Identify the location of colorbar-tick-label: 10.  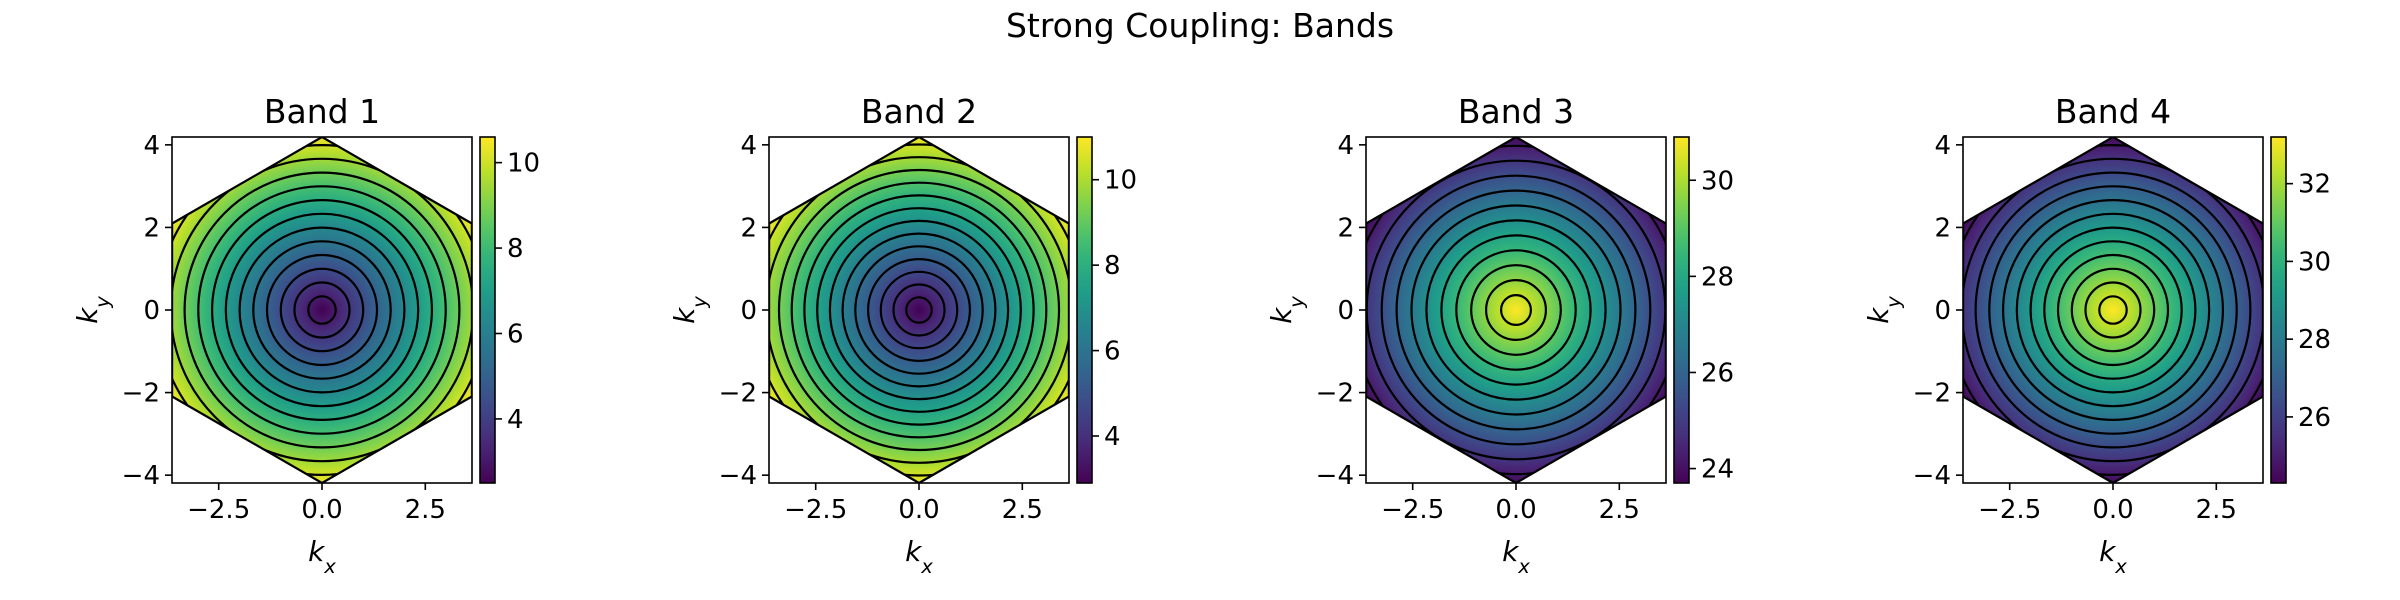
(523, 164).